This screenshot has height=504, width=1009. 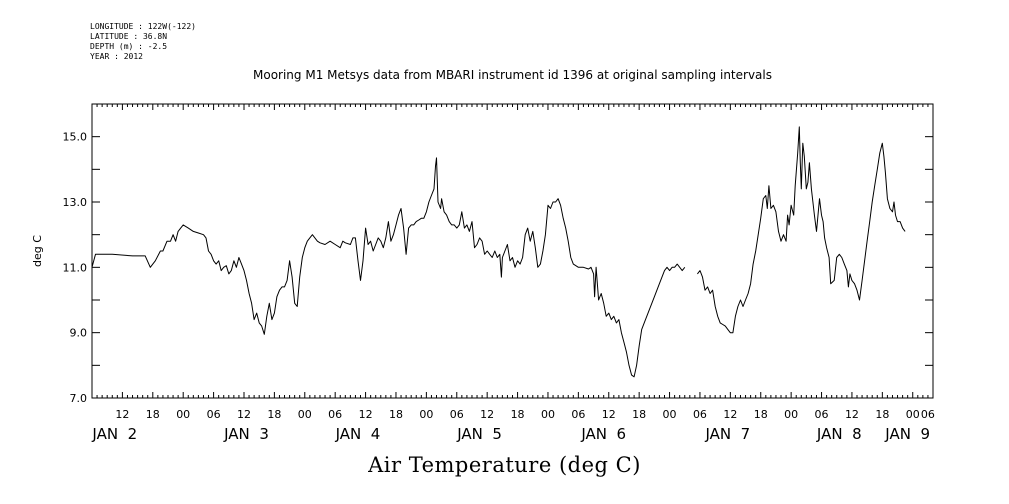 What do you see at coordinates (603, 434) in the screenshot?
I see `x-day-label: JAN 6` at bounding box center [603, 434].